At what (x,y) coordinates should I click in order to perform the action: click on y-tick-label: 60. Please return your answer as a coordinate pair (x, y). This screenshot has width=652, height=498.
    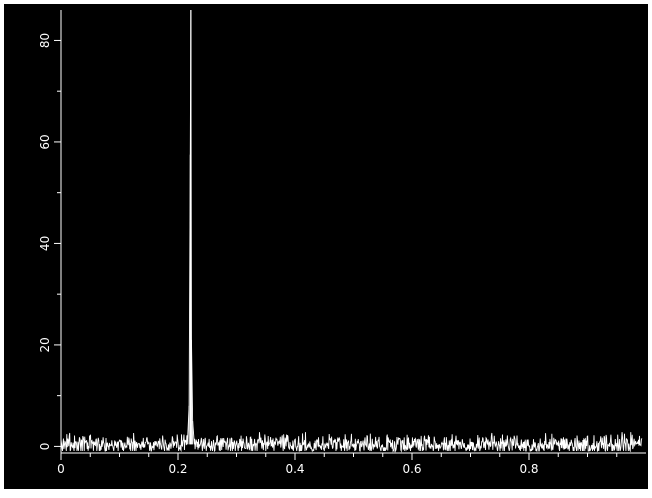
    Looking at the image, I should click on (45, 141).